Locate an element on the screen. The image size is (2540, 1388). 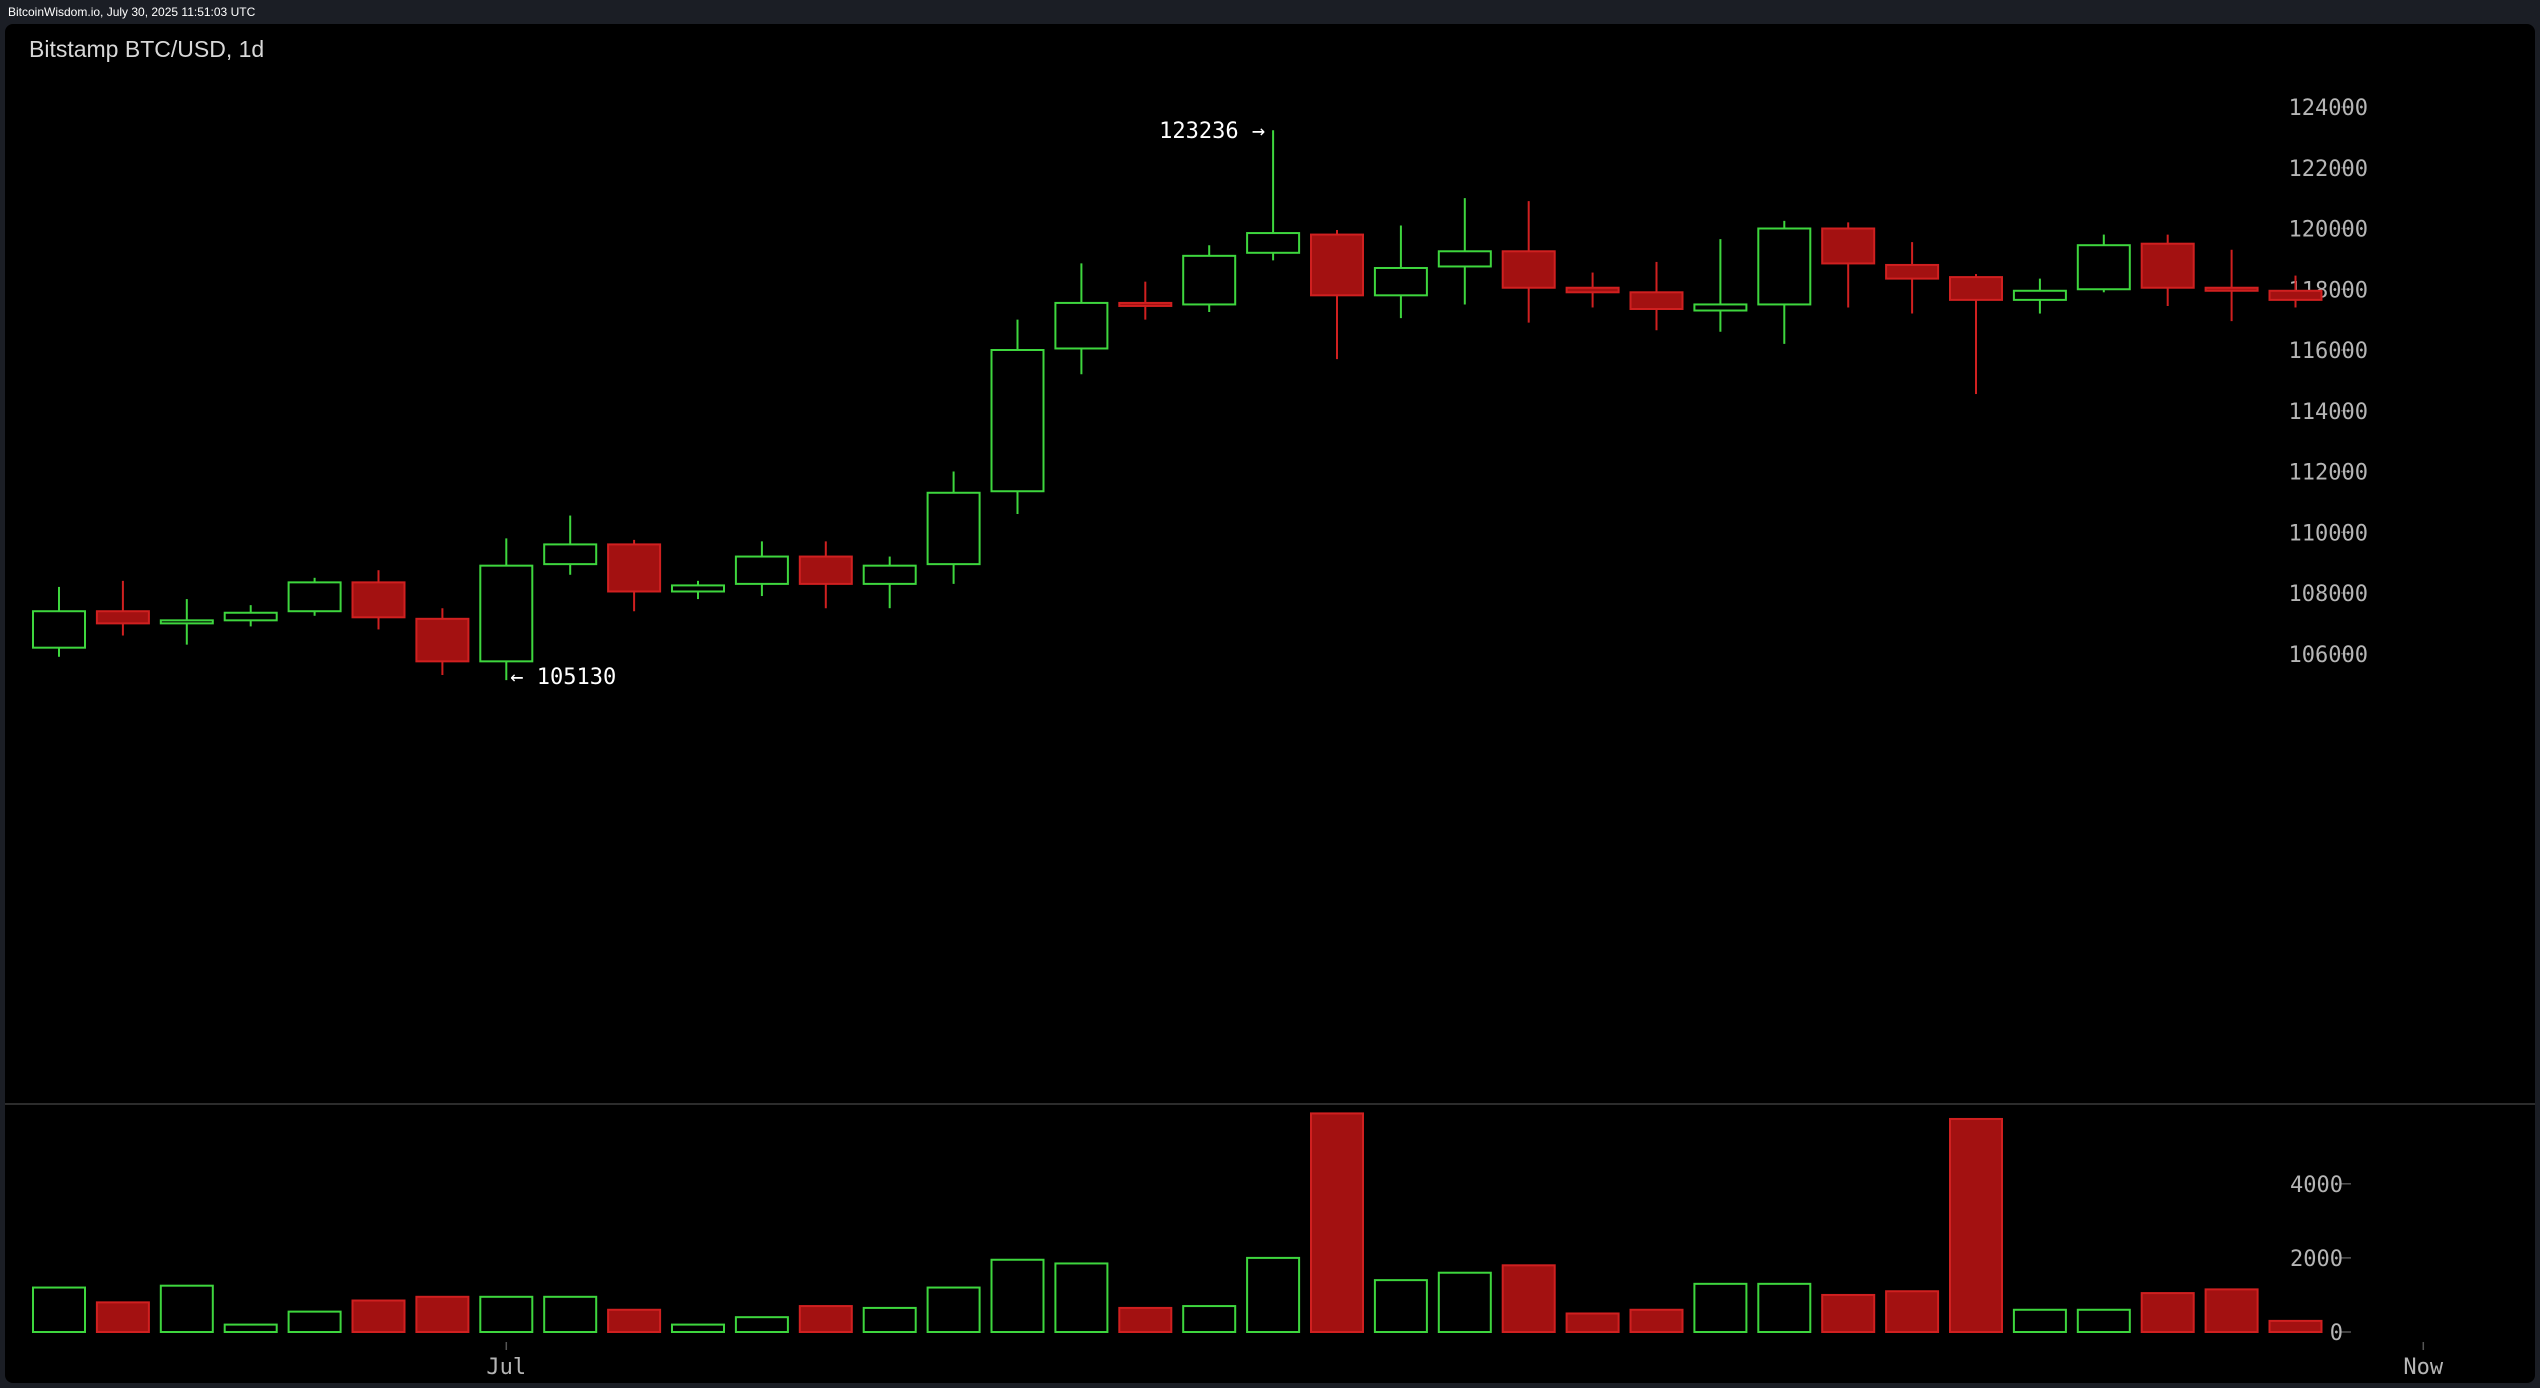
high-price-annotation: 123236 → is located at coordinates (1212, 131).